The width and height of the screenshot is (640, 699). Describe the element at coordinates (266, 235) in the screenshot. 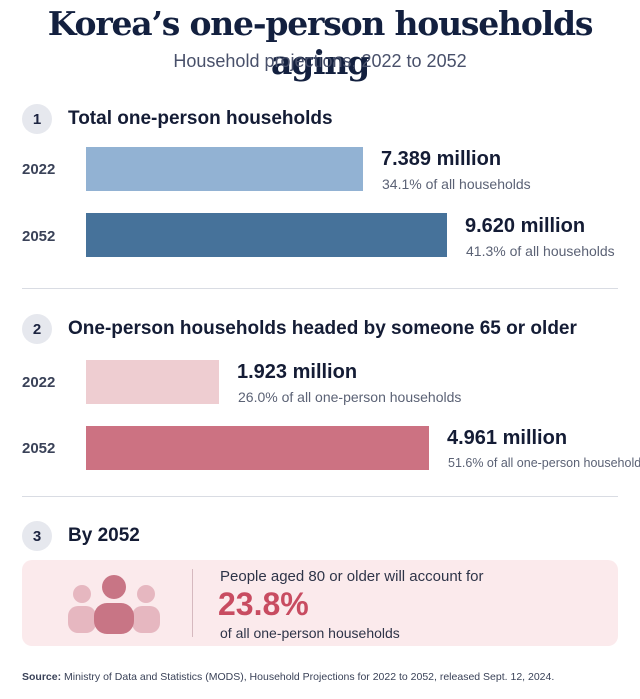

I see `bar-total-2052` at that location.